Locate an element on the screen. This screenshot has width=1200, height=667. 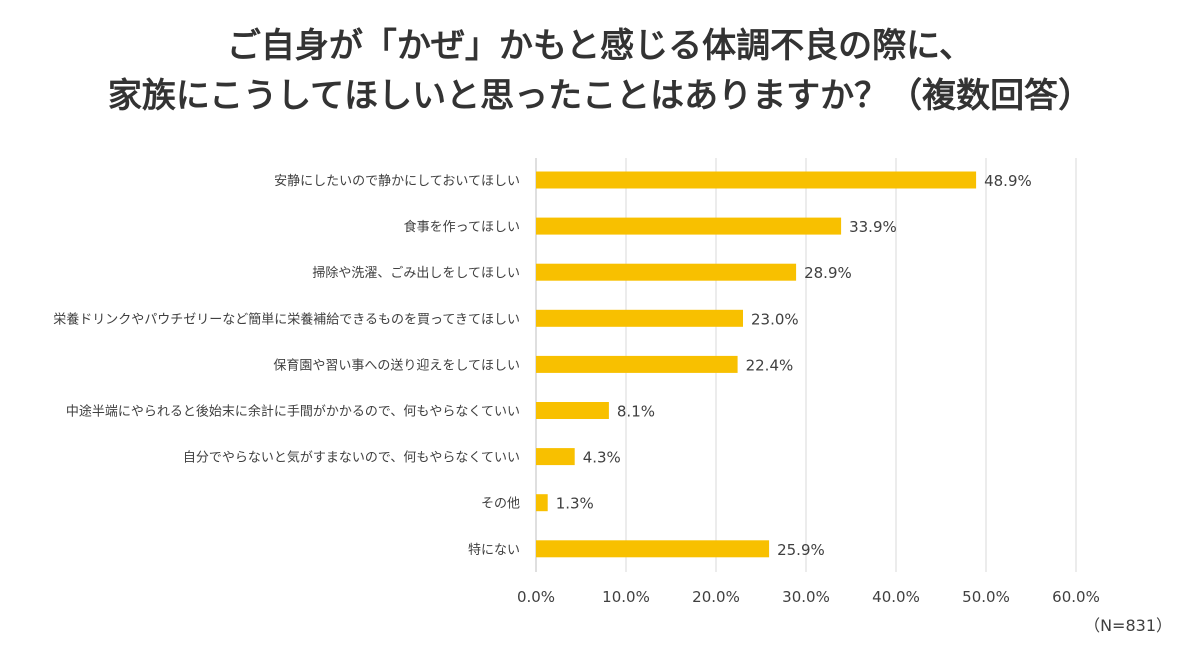
chart-title-line-1: ご自身が「かぜ」かもと感じる体調不良の際に、 is located at coordinates (600, 46).